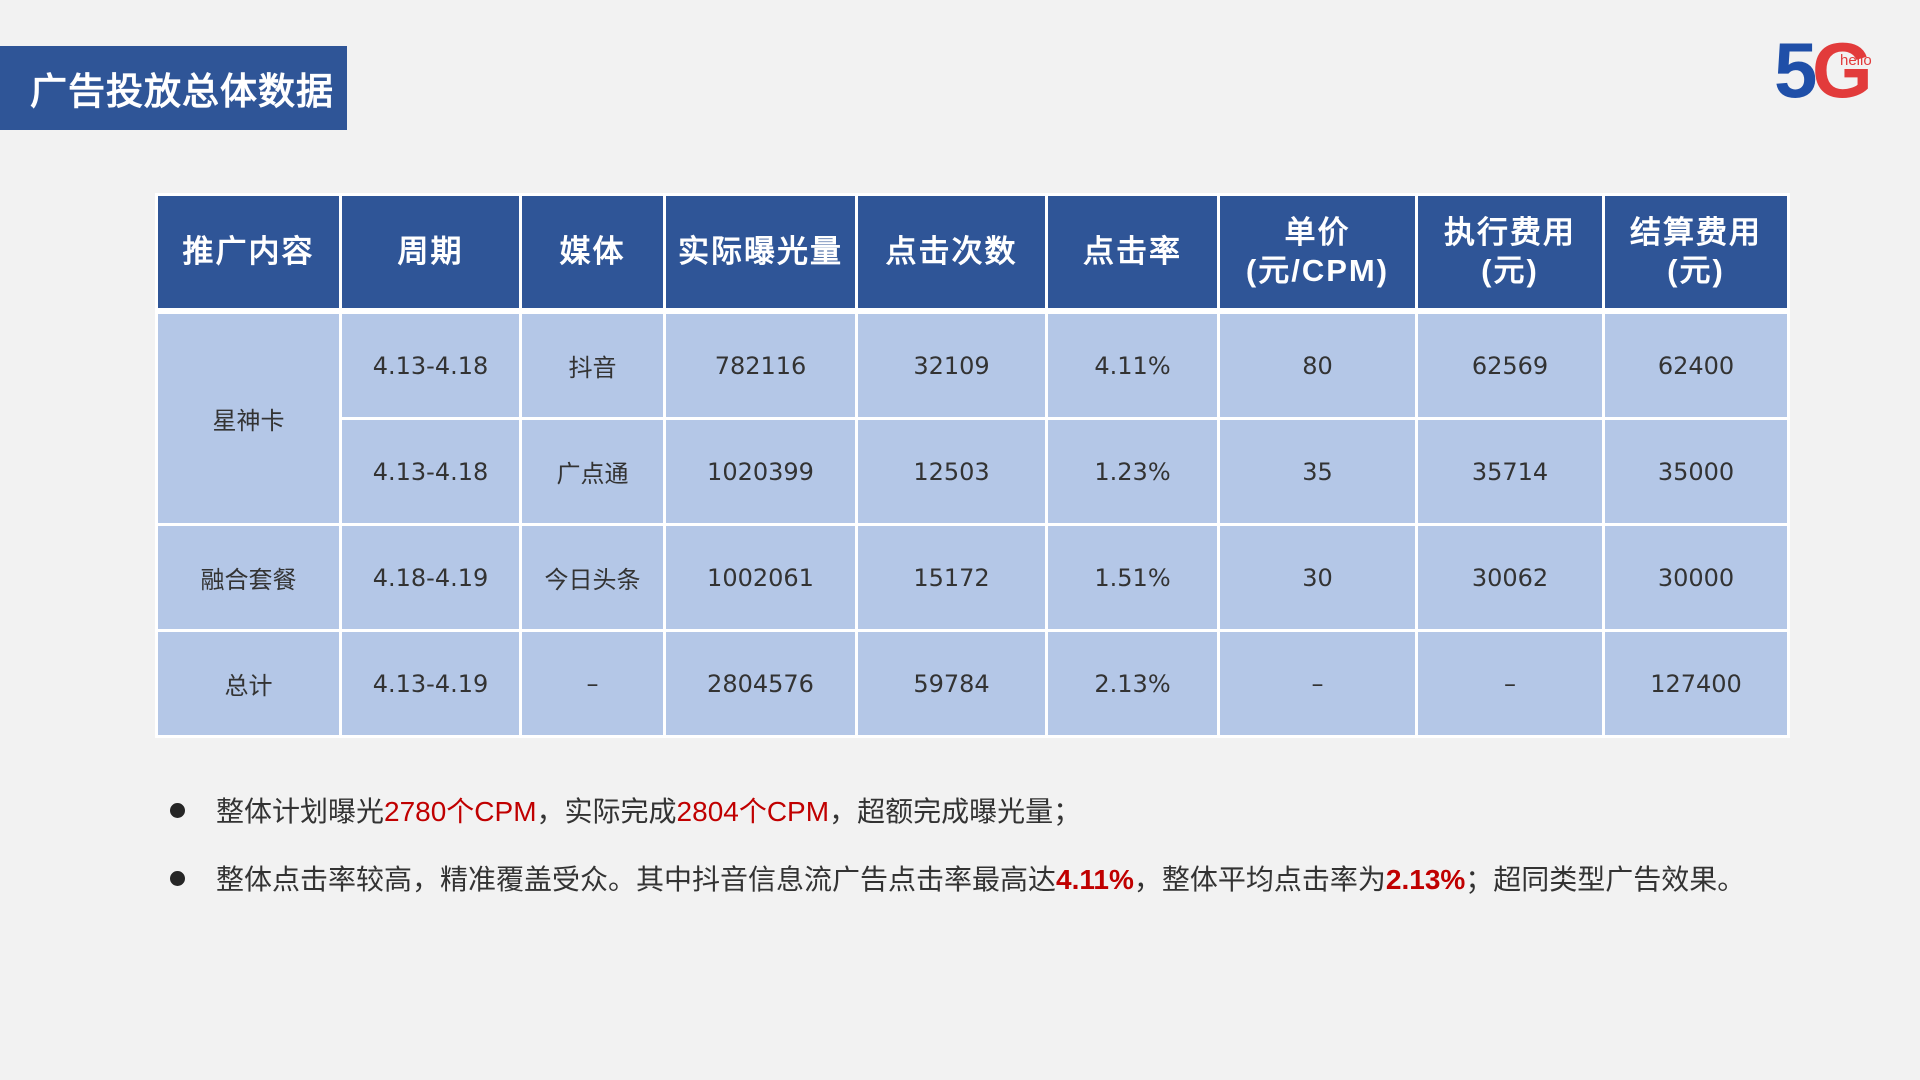  I want to click on cell-content: 融合套餐, so click(248, 577).